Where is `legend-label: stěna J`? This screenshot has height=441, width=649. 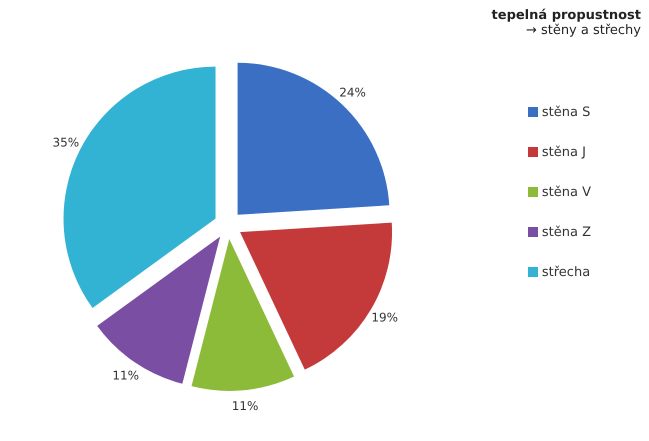
legend-label: stěna J is located at coordinates (564, 152).